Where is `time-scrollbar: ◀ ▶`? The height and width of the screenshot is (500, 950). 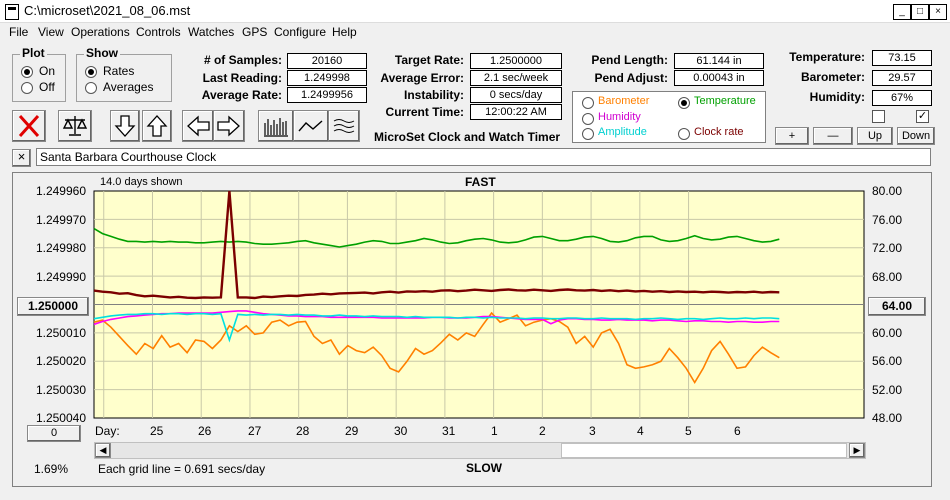 time-scrollbar: ◀ ▶ is located at coordinates (480, 450).